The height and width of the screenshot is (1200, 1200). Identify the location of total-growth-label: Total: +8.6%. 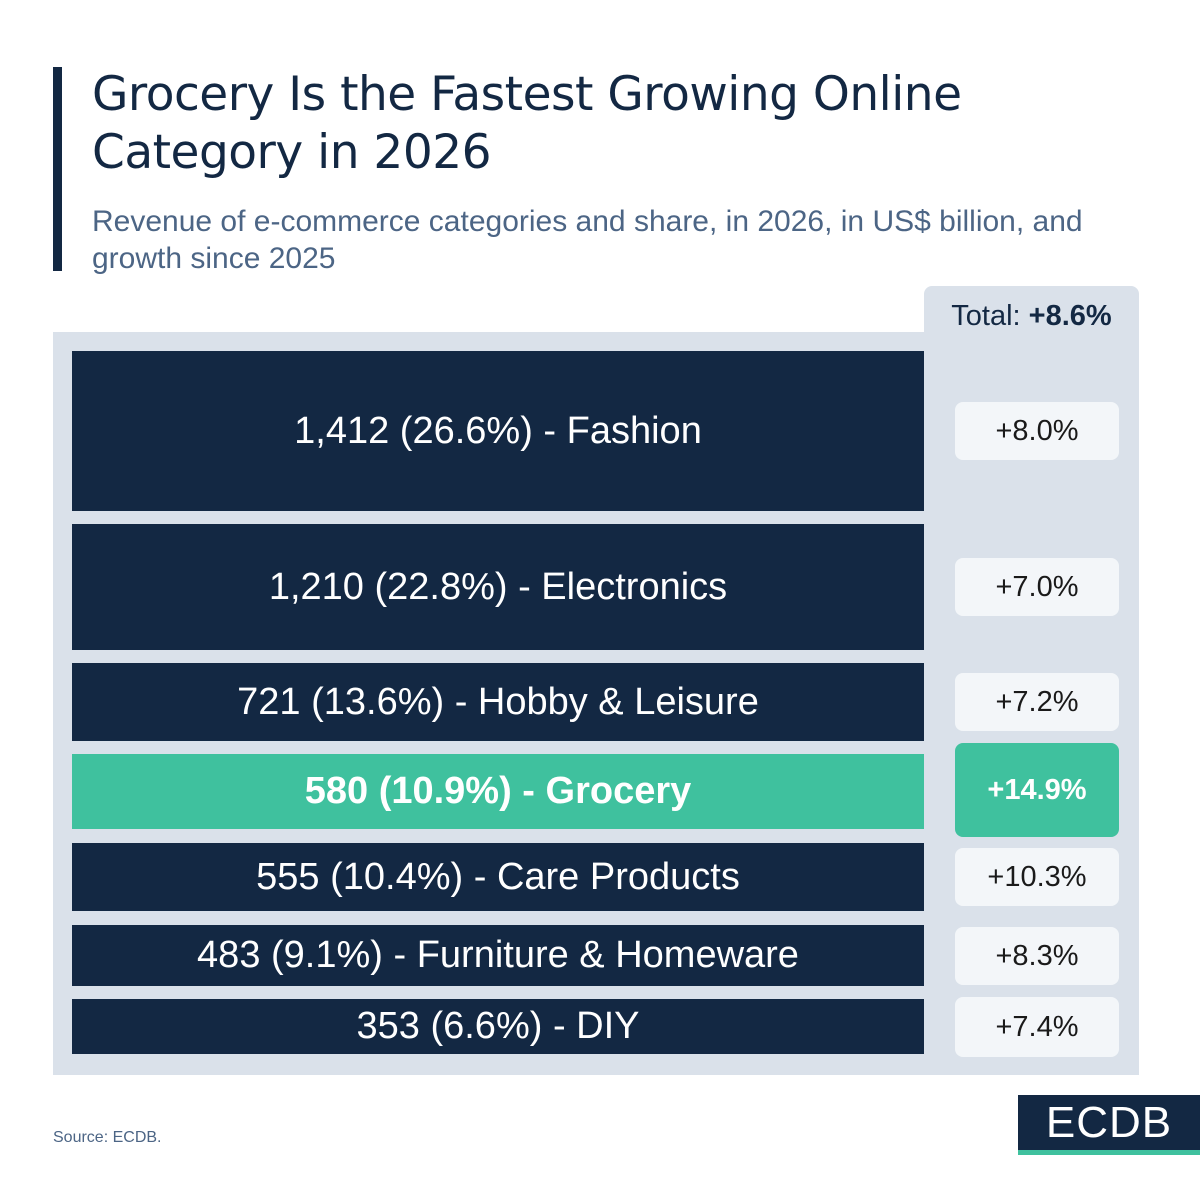
(1031, 316).